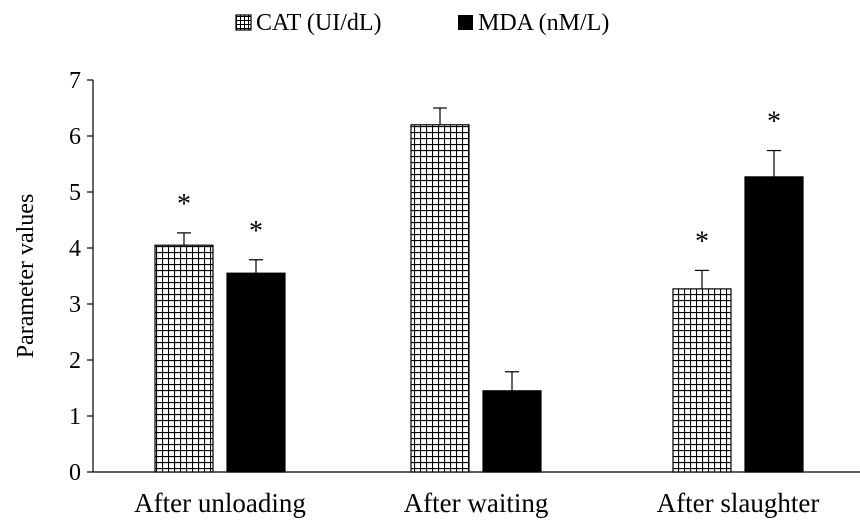  I want to click on legend-label-mda: MDA (nM/L), so click(543, 23).